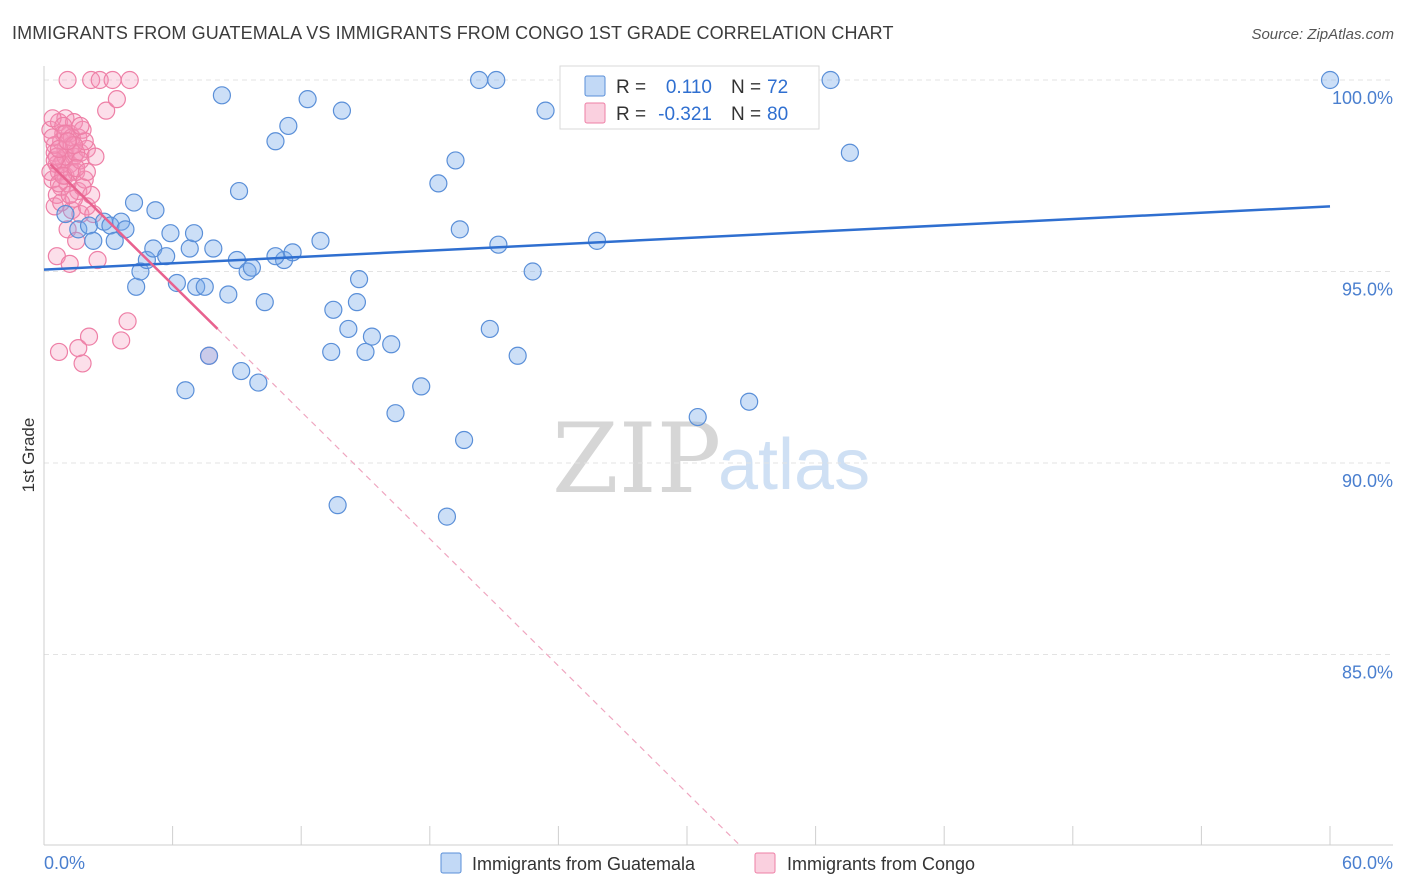 Image resolution: width=1406 pixels, height=892 pixels. Describe the element at coordinates (636, 459) in the screenshot. I see `watermark-zip: ZIP` at that location.